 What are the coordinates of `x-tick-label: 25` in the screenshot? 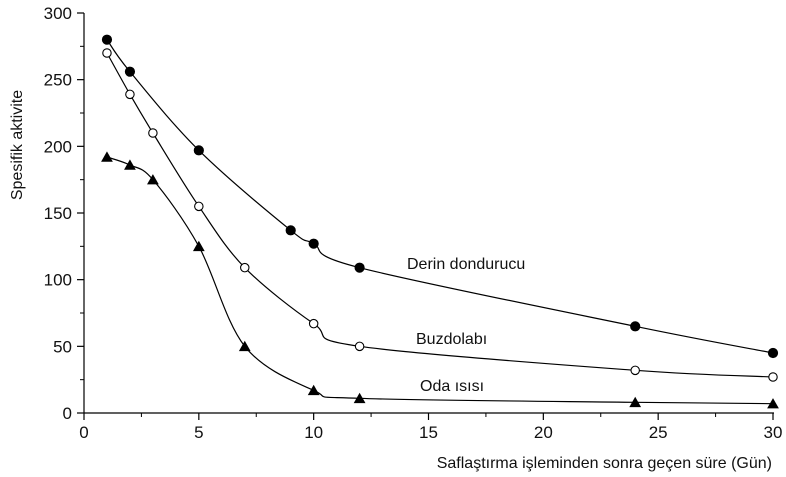 It's located at (658, 432).